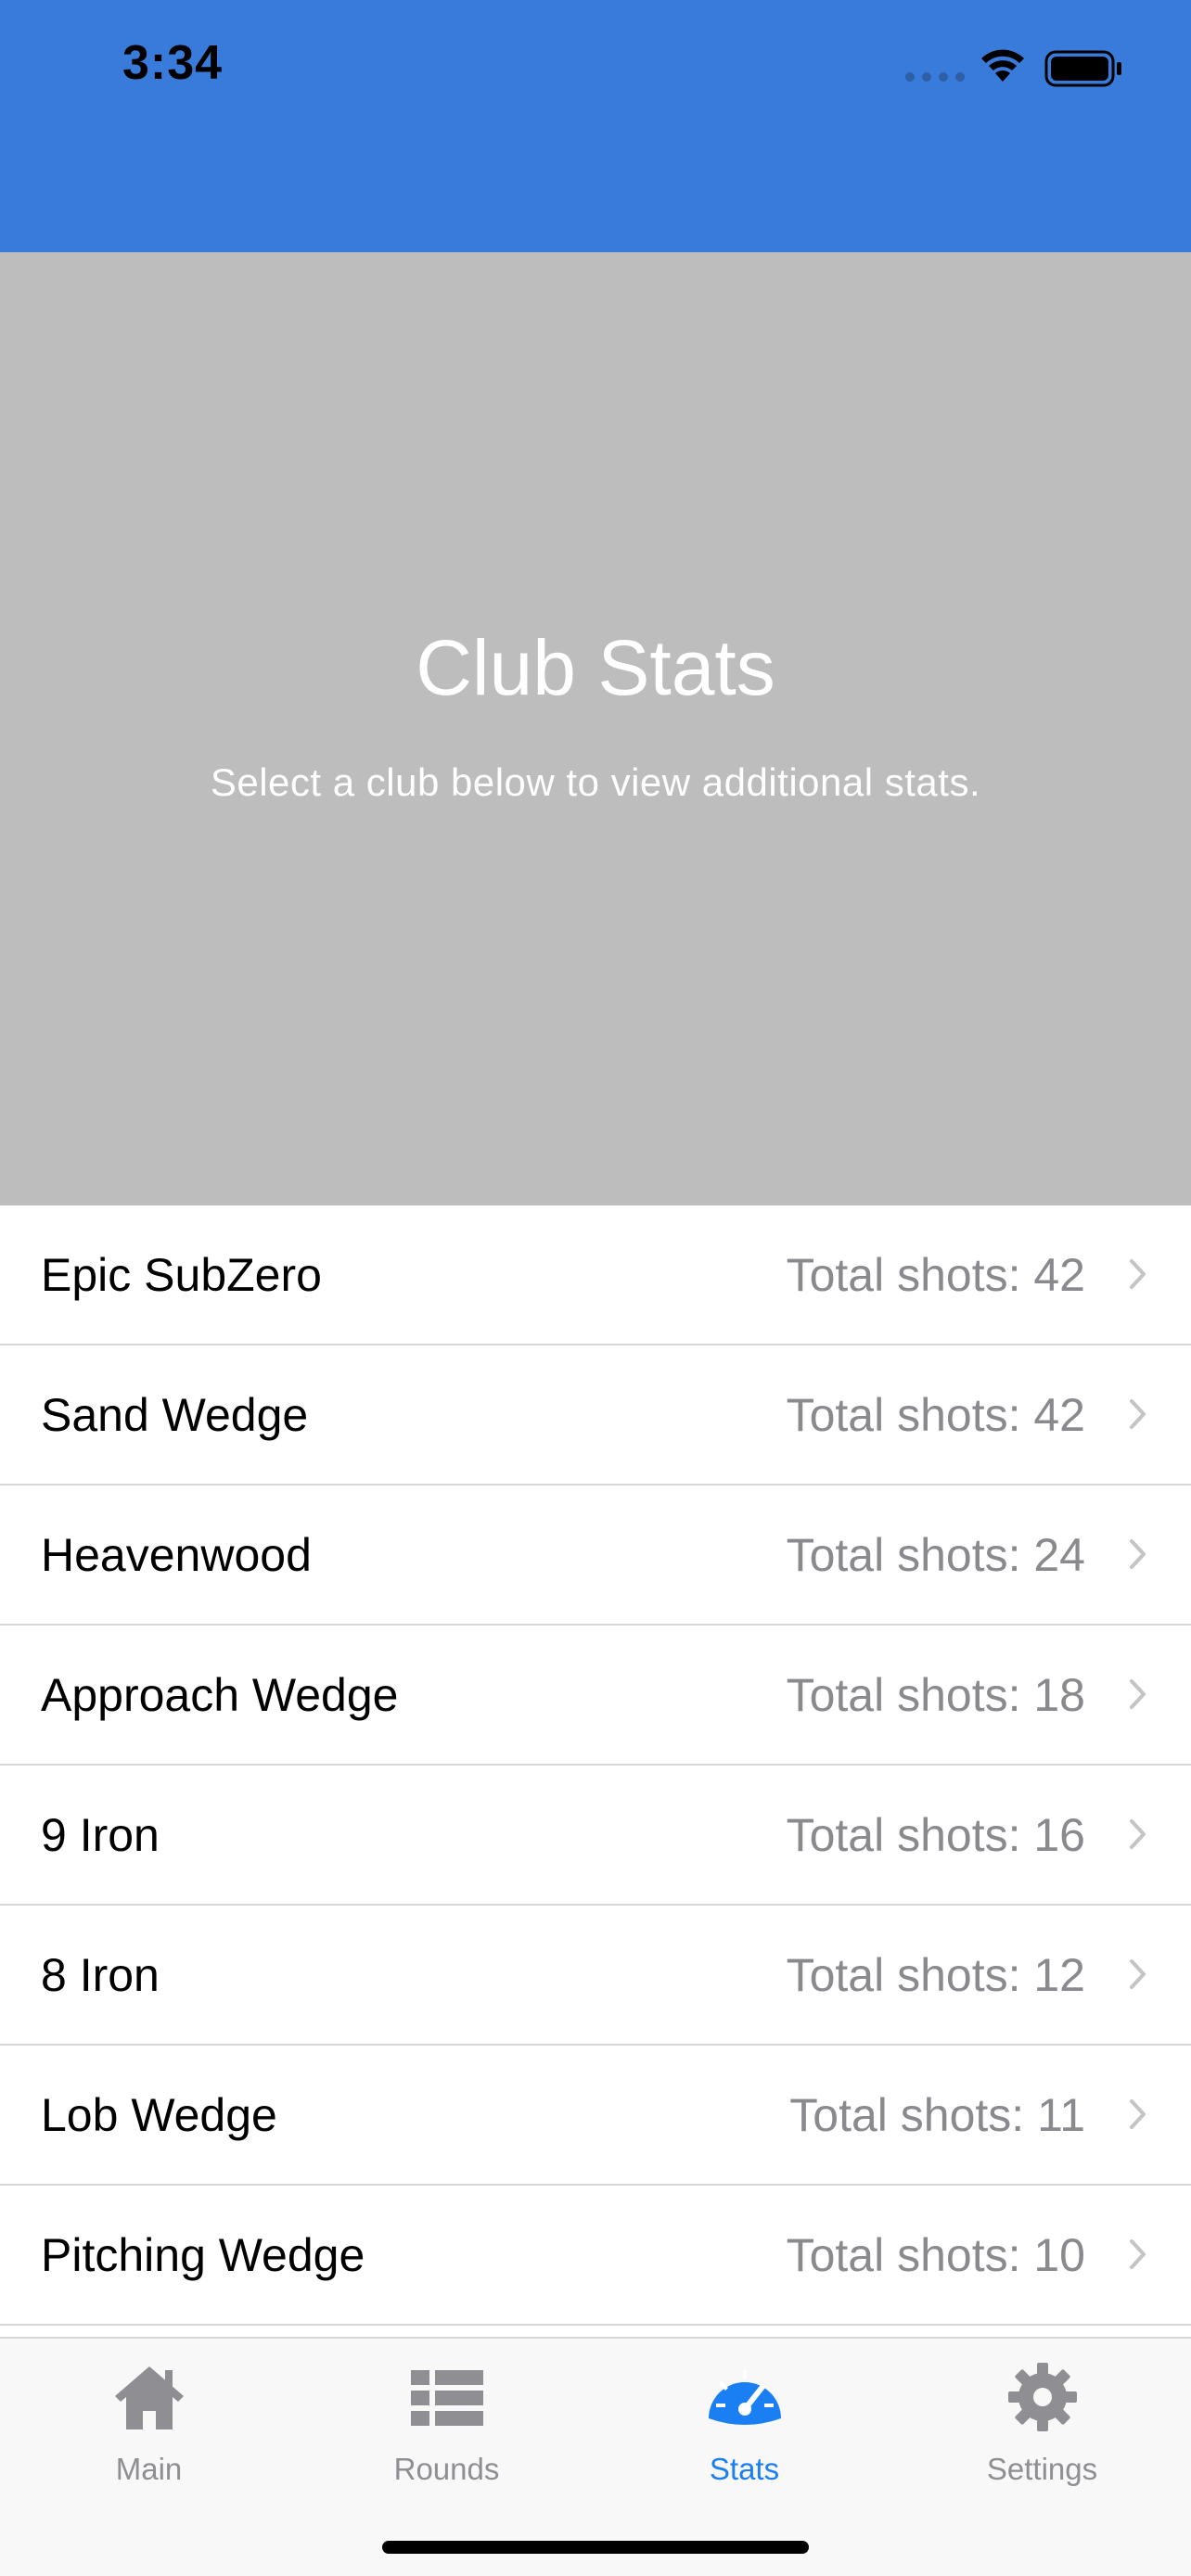  I want to click on club-name: Lob Wedge, so click(159, 2115).